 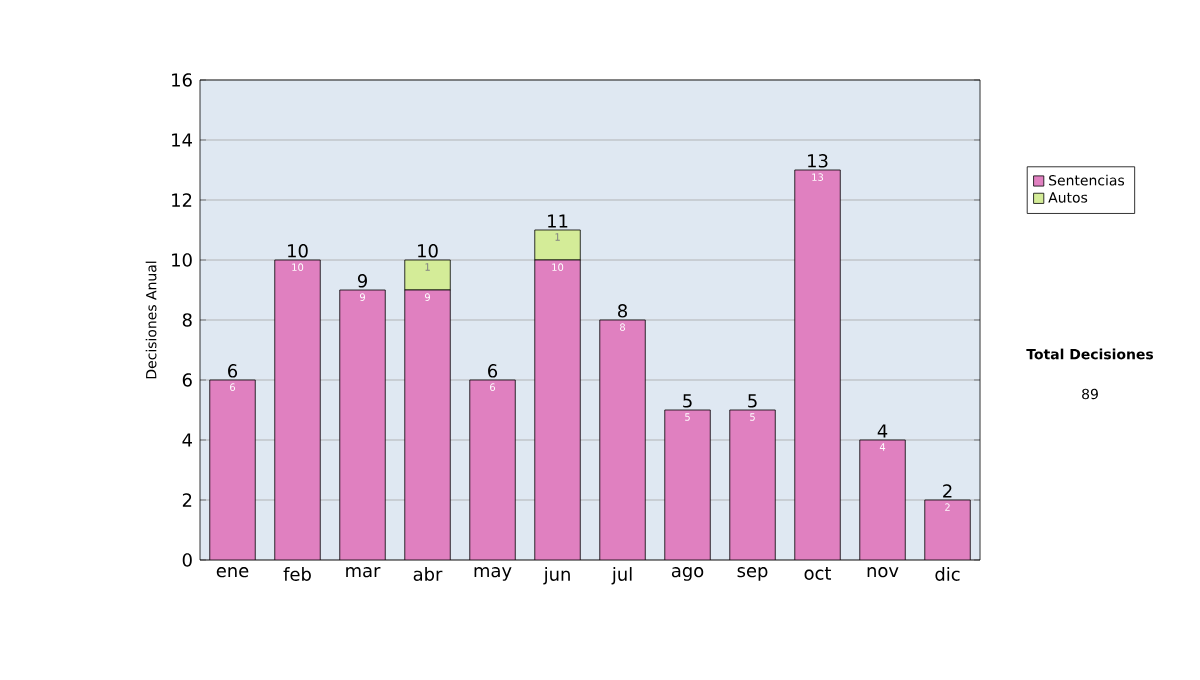 I want to click on y-tick-label: 2, so click(x=187, y=500).